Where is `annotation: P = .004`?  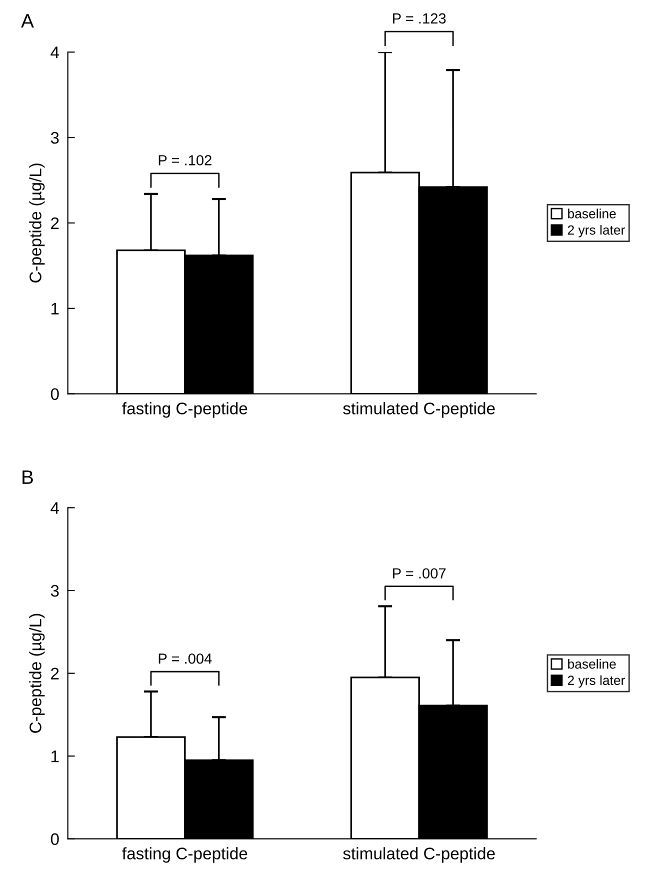
annotation: P = .004 is located at coordinates (185, 658).